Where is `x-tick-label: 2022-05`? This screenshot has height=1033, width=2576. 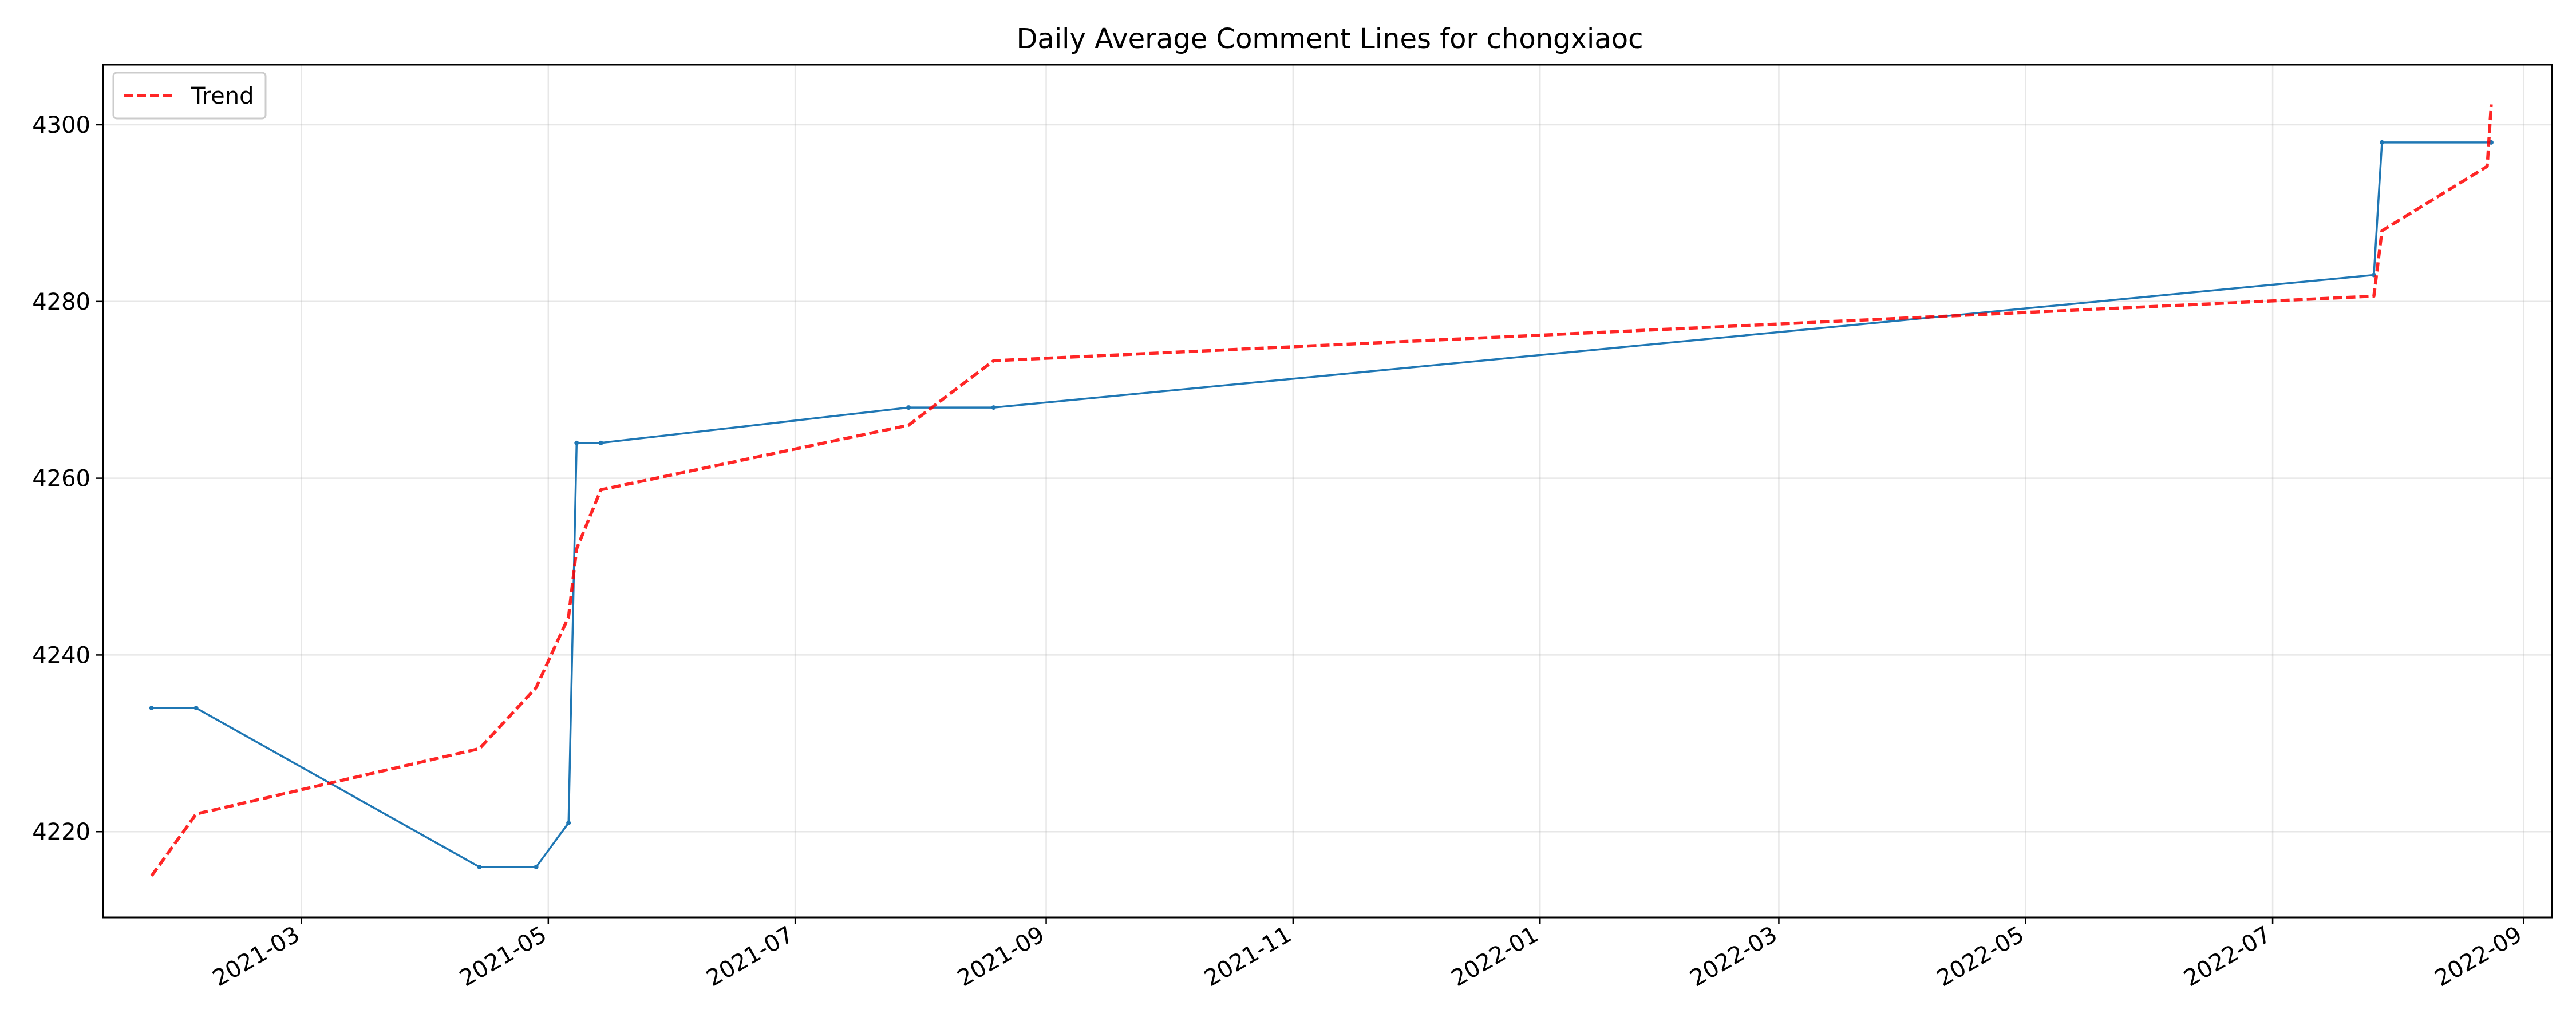 x-tick-label: 2022-05 is located at coordinates (1981, 956).